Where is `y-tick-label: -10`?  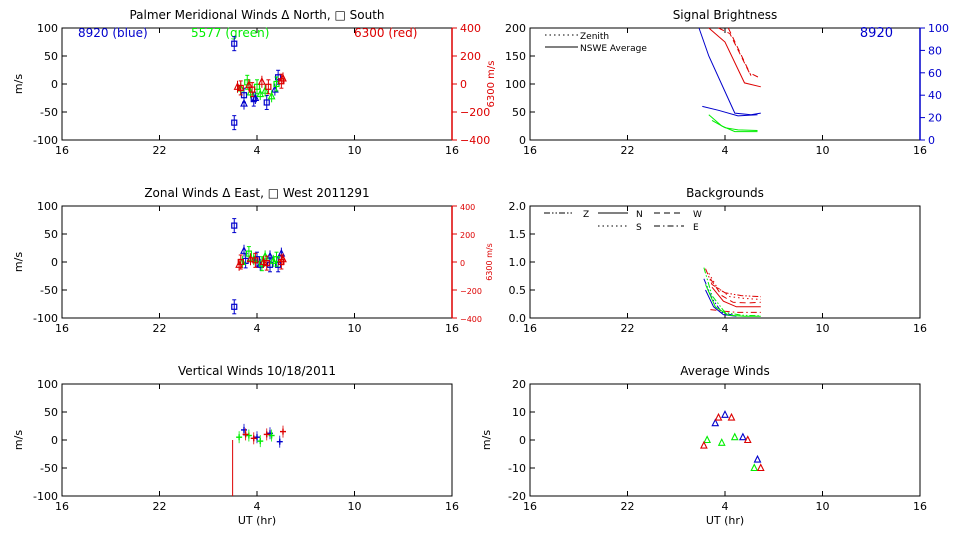
y-tick-label: -10 is located at coordinates (517, 468).